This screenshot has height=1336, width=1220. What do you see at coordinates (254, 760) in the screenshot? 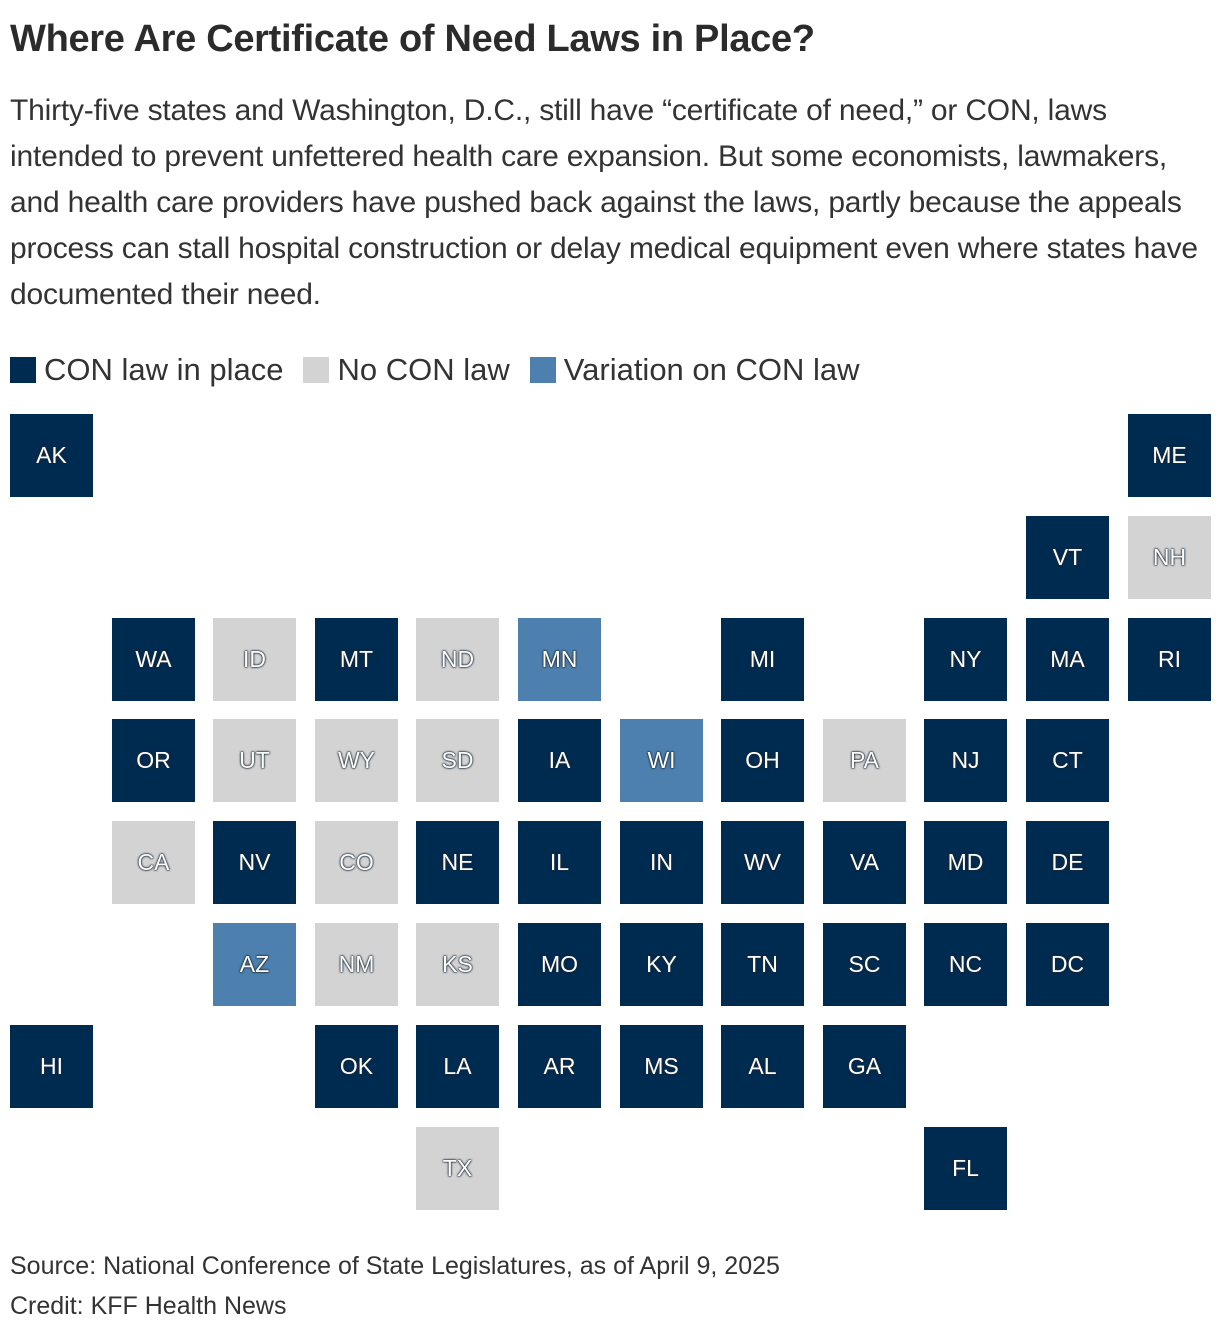
I see `state-tile-ut: UT` at bounding box center [254, 760].